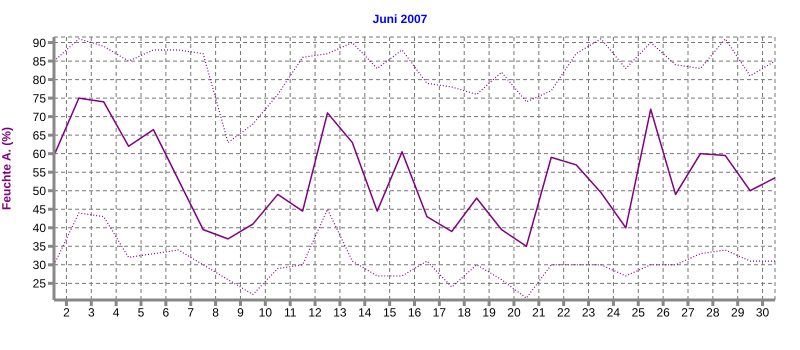 The height and width of the screenshot is (350, 800). What do you see at coordinates (365, 313) in the screenshot?
I see `x-tick-label: 14` at bounding box center [365, 313].